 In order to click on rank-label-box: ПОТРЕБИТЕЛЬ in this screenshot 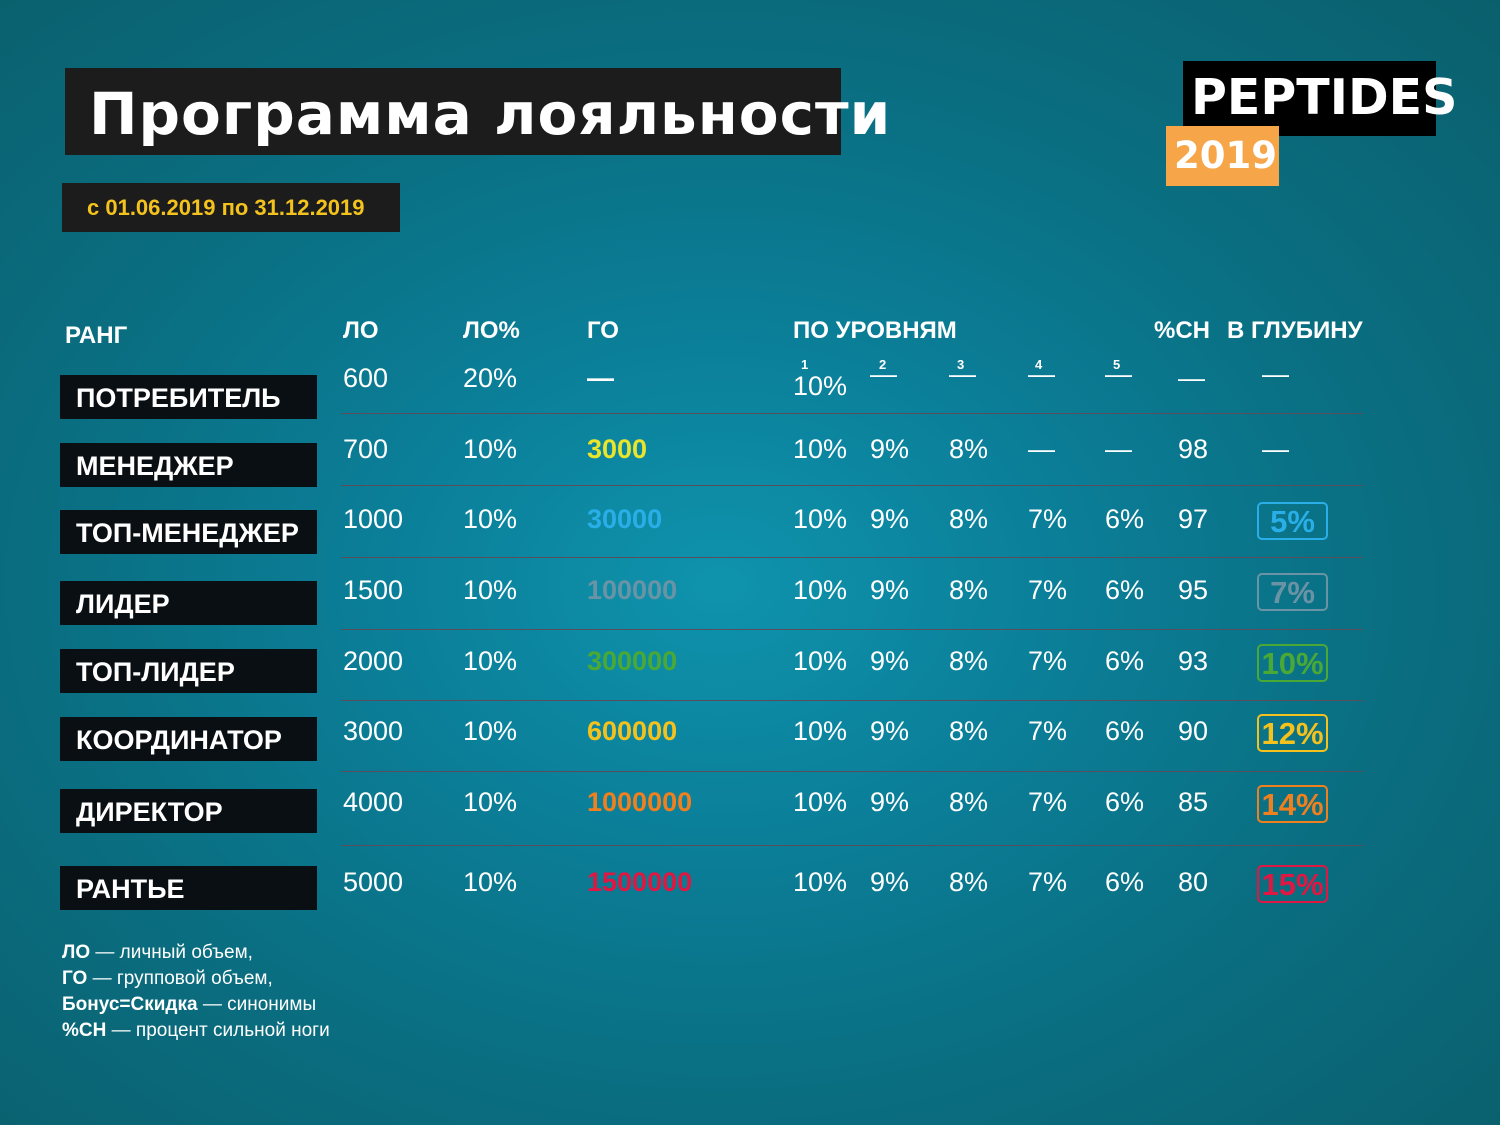, I will do `click(188, 397)`.